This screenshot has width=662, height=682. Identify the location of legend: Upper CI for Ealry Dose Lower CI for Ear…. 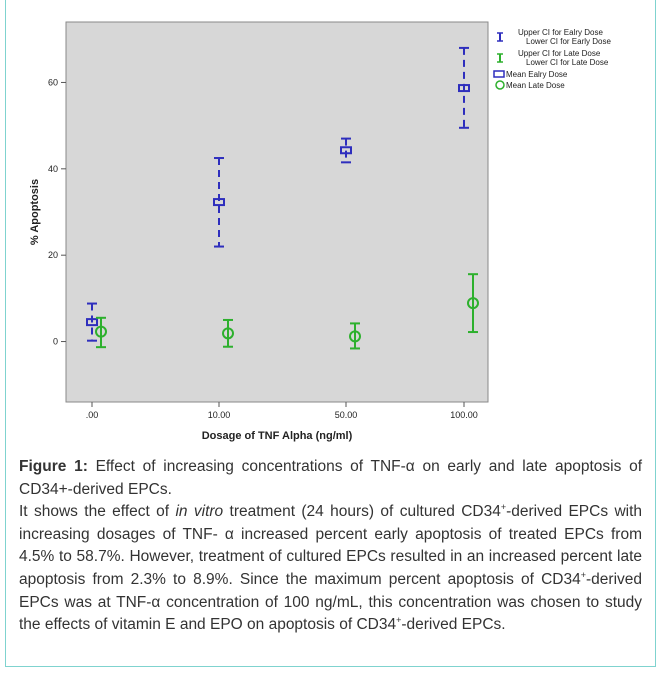
(552, 59).